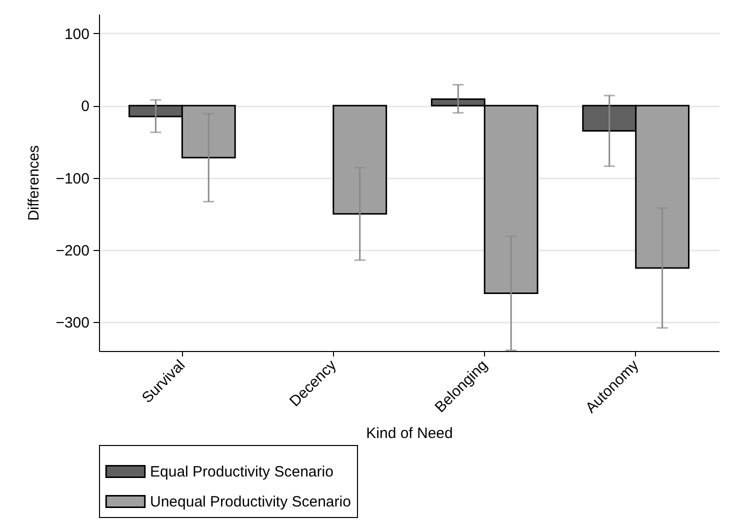 The height and width of the screenshot is (523, 730). What do you see at coordinates (77, 34) in the screenshot?
I see `y-tick-label: 100` at bounding box center [77, 34].